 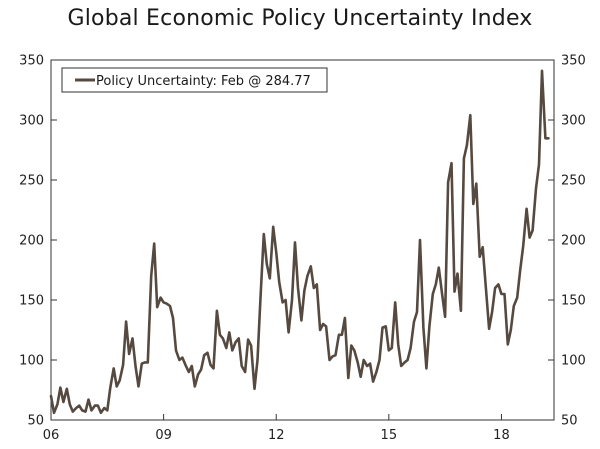 What do you see at coordinates (31, 61) in the screenshot?
I see `y-tick-label-left: 350` at bounding box center [31, 61].